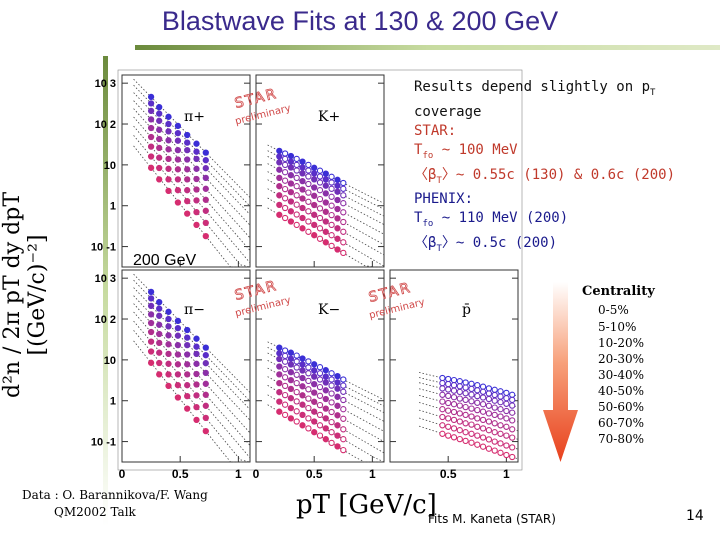 The image size is (720, 540). I want to click on centrality-bin: 10-20%, so click(621, 343).